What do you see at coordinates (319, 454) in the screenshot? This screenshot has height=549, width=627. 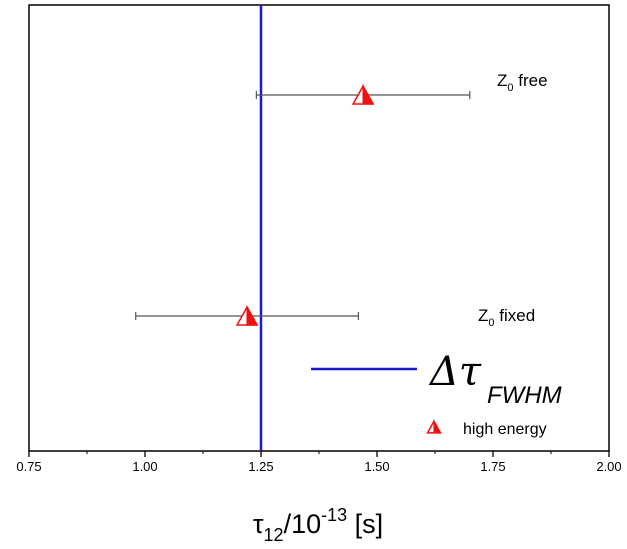 I see `x-axis-ticks` at bounding box center [319, 454].